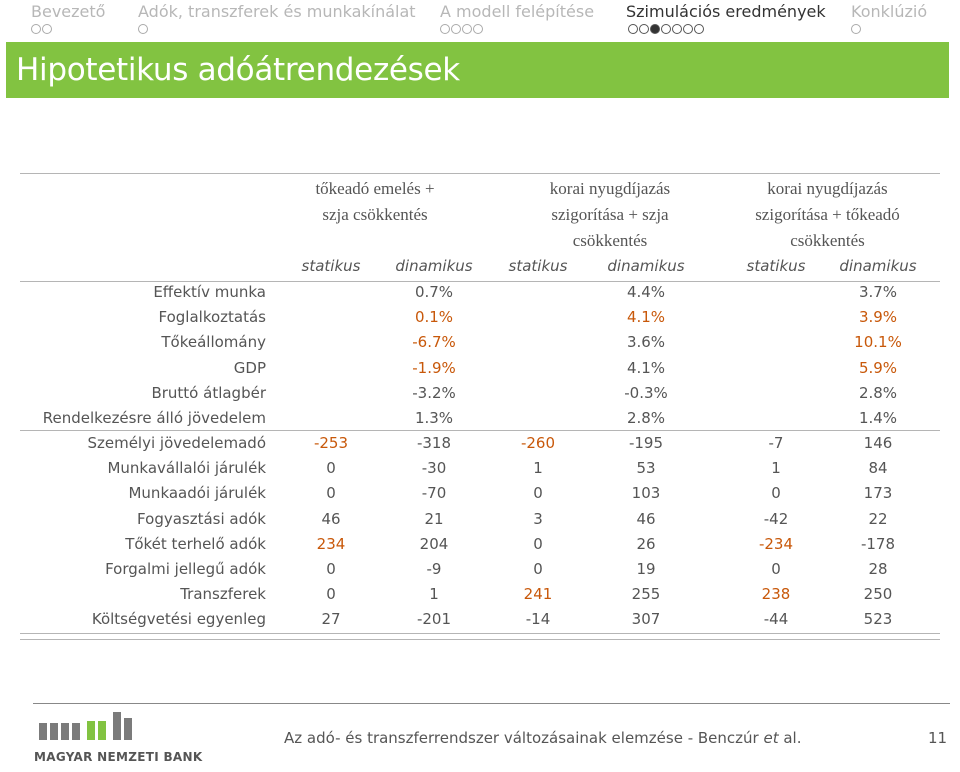 This screenshot has width=960, height=772. What do you see at coordinates (878, 569) in the screenshot?
I see `table-cell: 28` at bounding box center [878, 569].